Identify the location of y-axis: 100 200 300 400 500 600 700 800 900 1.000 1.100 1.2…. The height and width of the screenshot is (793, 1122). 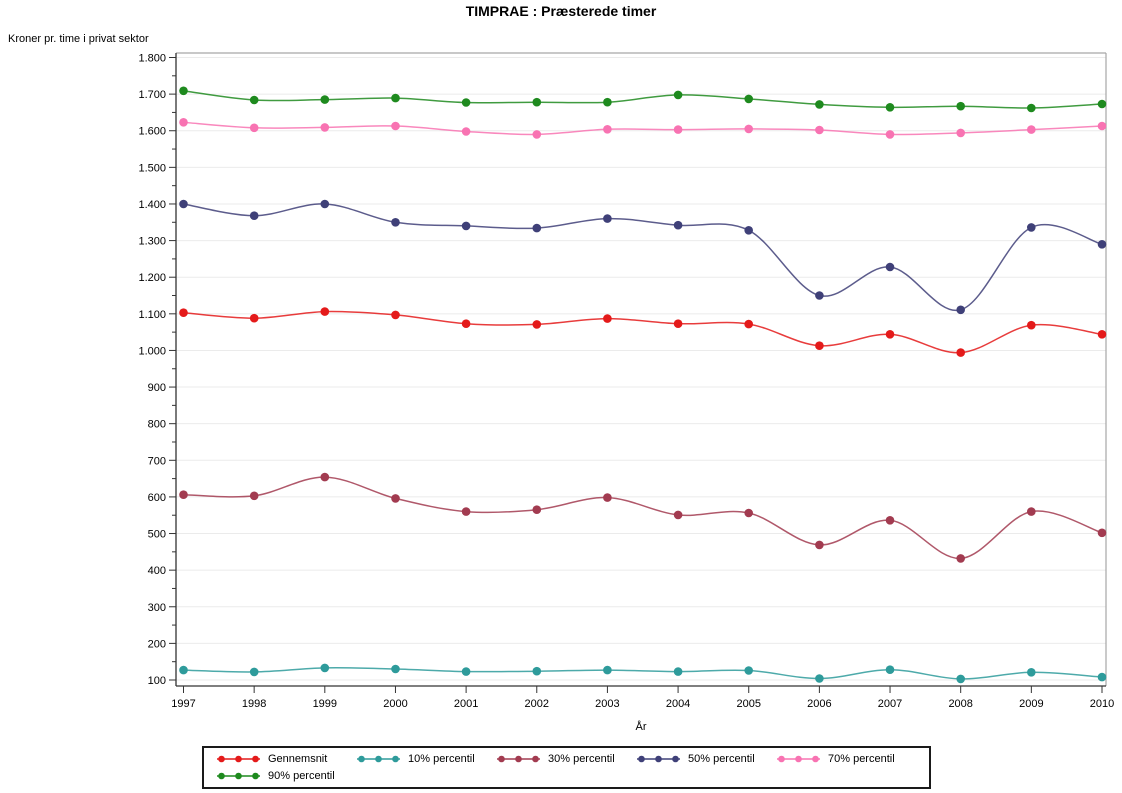
(157, 370).